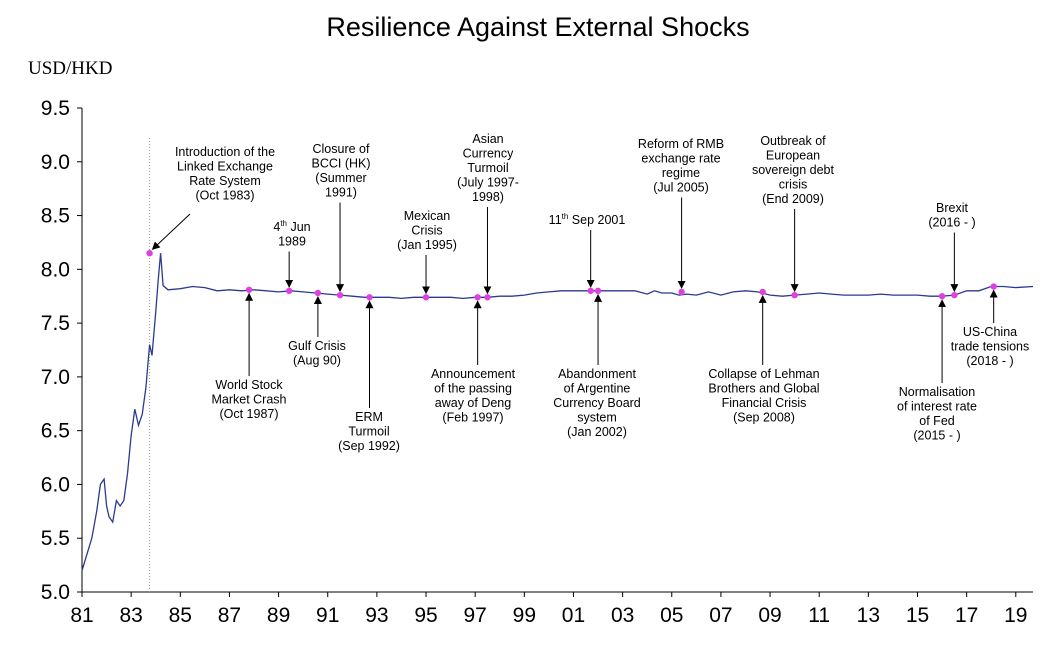 The height and width of the screenshot is (651, 1056). Describe the element at coordinates (81, 615) in the screenshot. I see `x-tick-label: 81` at that location.